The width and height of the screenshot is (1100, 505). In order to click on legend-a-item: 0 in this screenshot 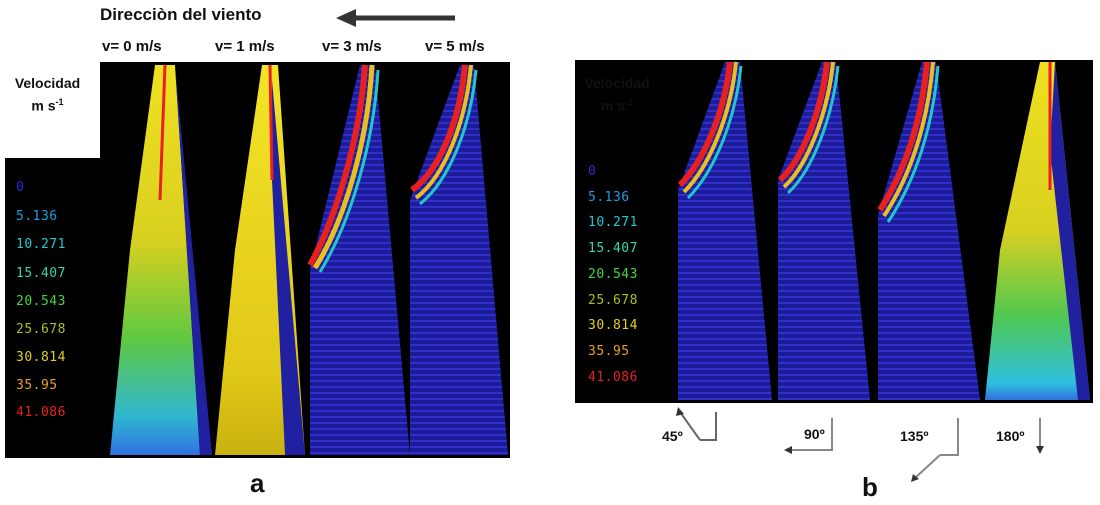, I will do `click(20, 187)`.